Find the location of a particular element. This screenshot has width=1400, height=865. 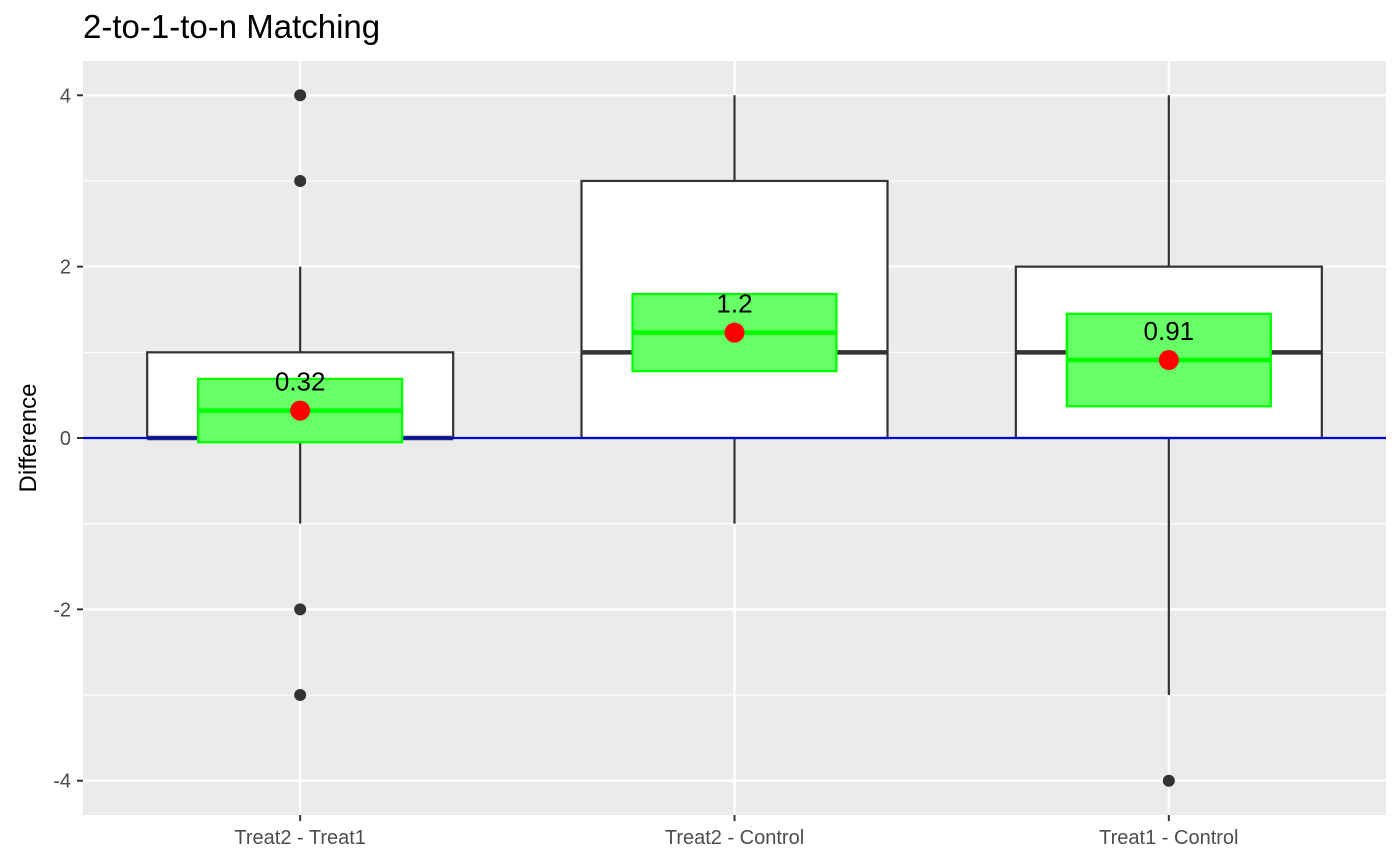

mean-value-label: 1.2 is located at coordinates (734, 304).